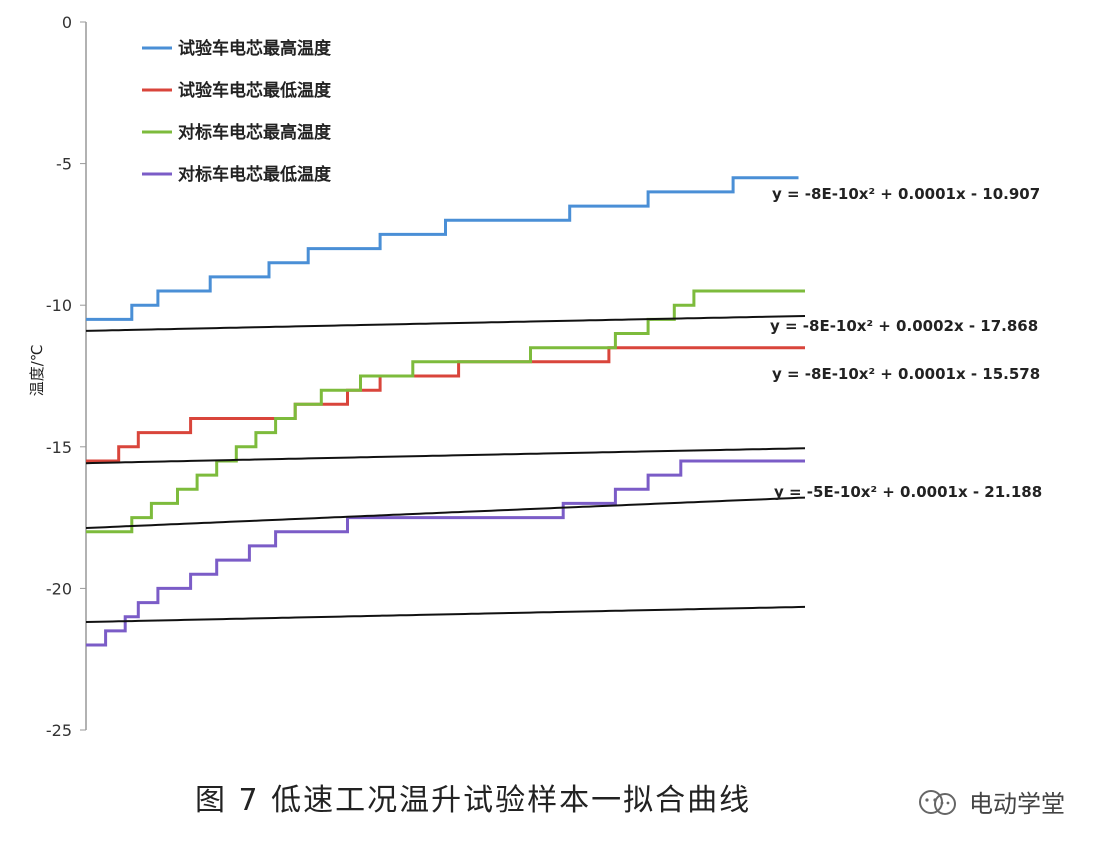 This screenshot has height=846, width=1108. Describe the element at coordinates (255, 132) in the screenshot. I see `legend-label-3: 对标车电芯最高温度` at that location.